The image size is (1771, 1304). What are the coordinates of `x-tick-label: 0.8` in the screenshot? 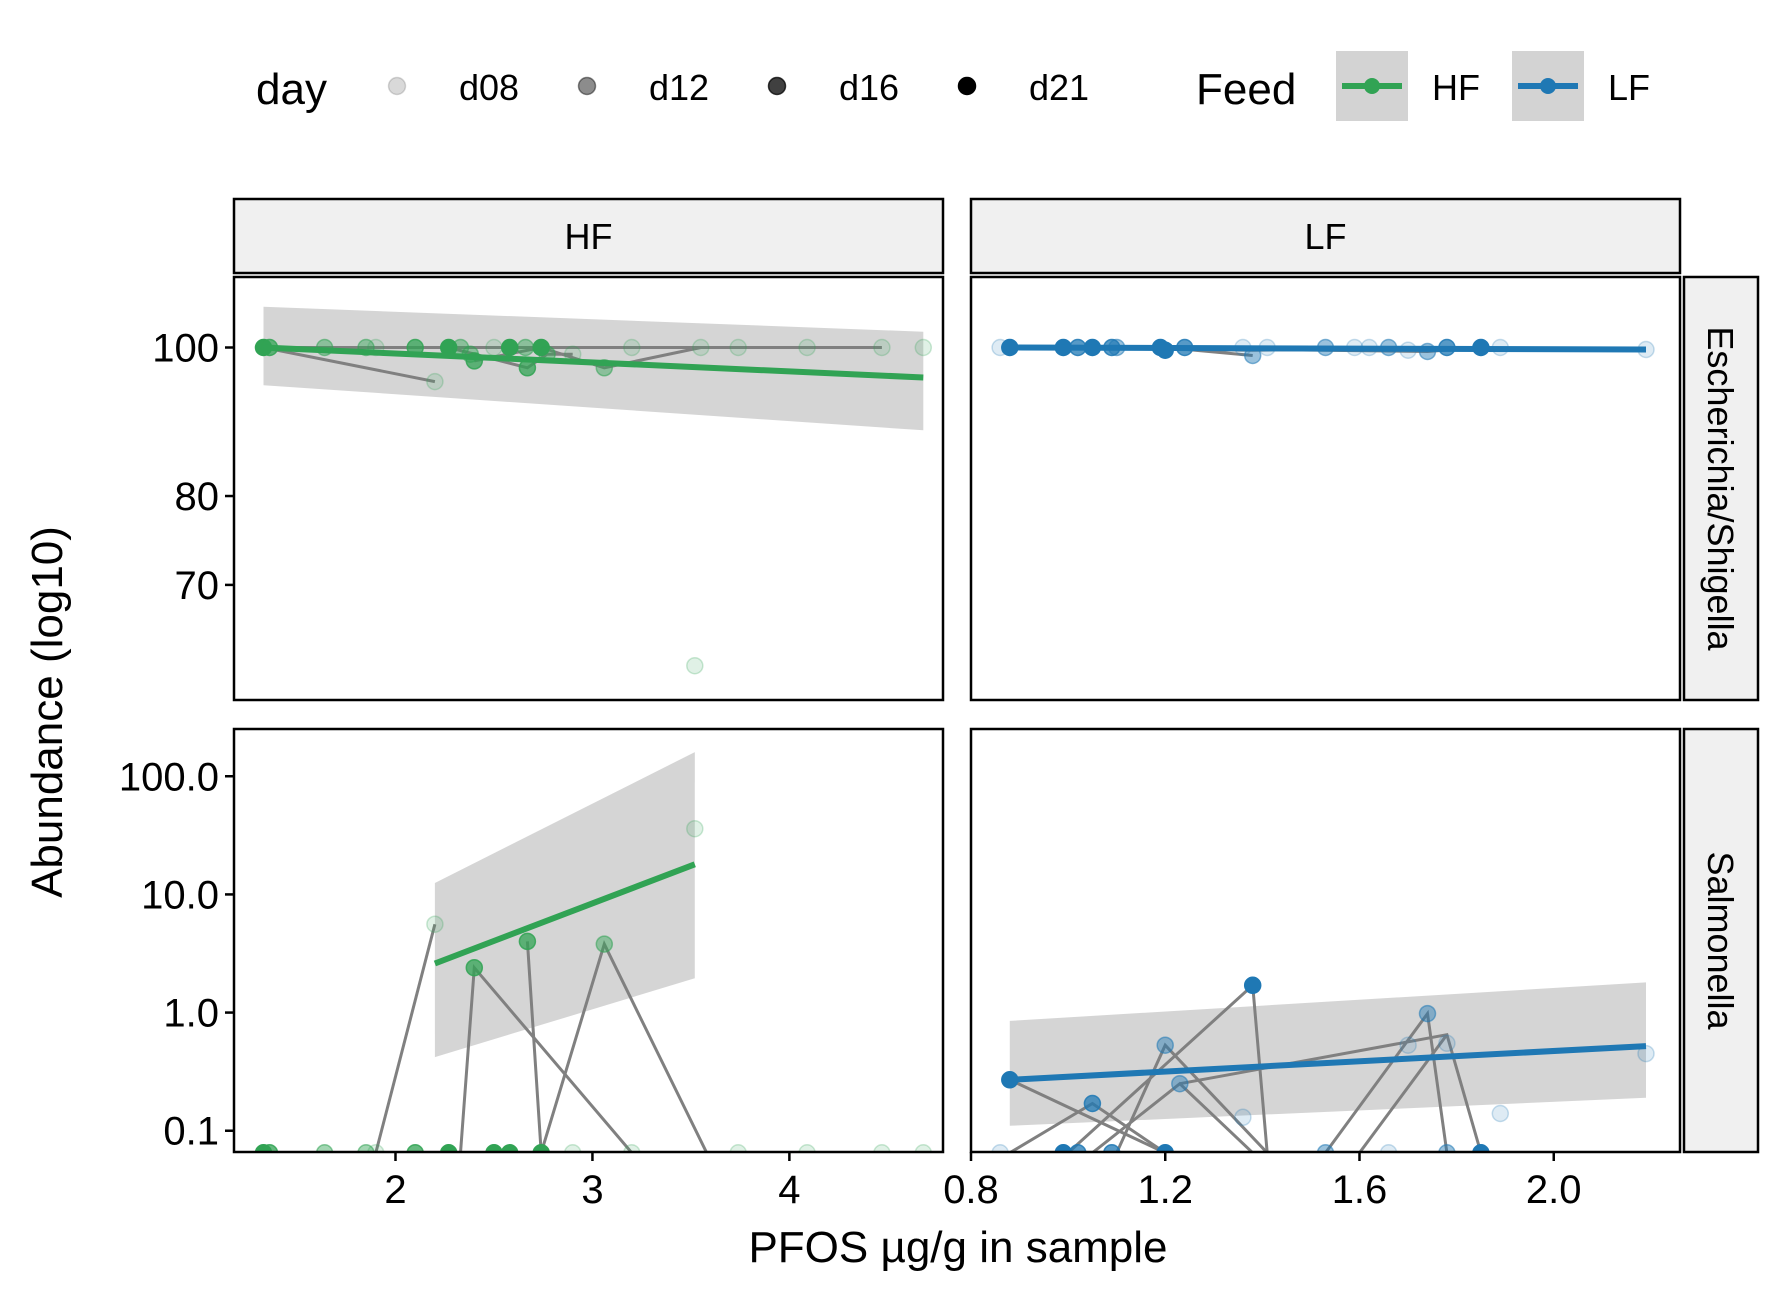 It's located at (971, 1190).